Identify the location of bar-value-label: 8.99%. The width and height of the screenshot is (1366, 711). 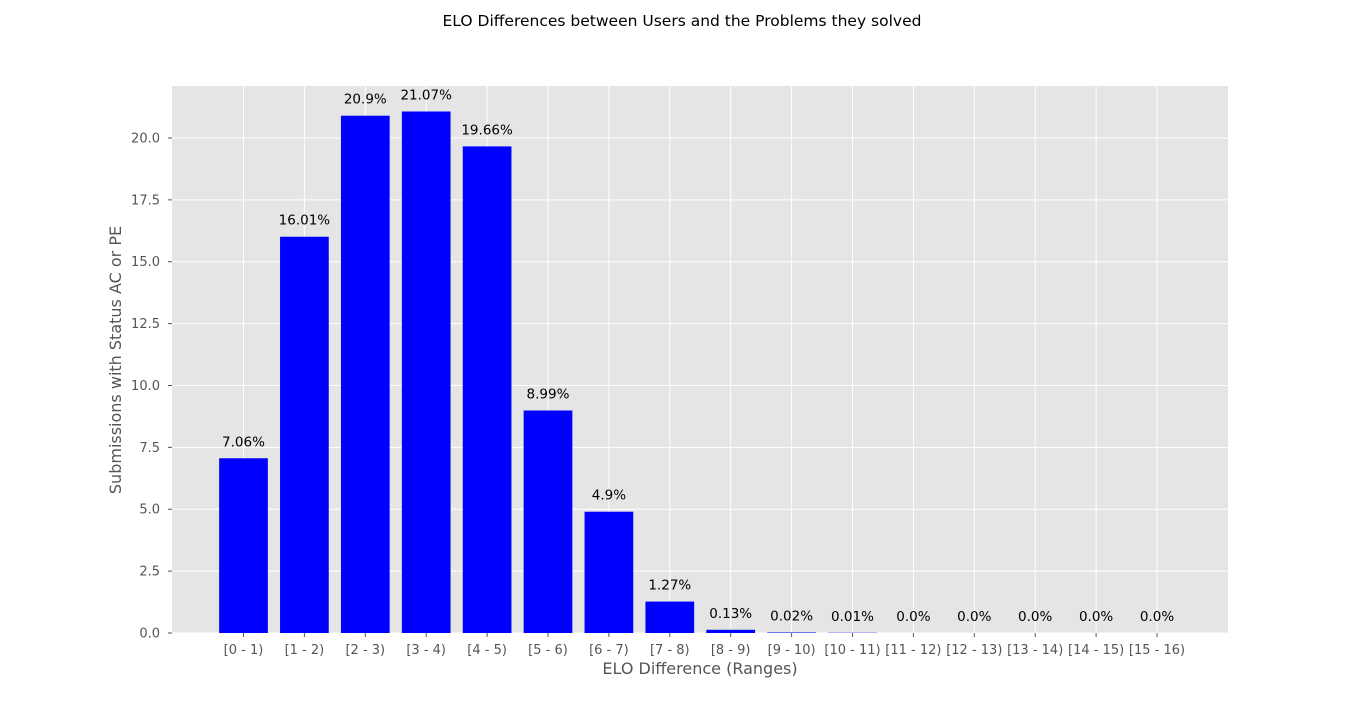
(548, 394).